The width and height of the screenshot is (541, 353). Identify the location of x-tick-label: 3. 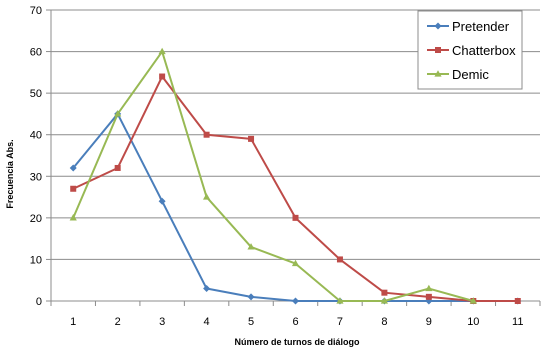
(162, 322).